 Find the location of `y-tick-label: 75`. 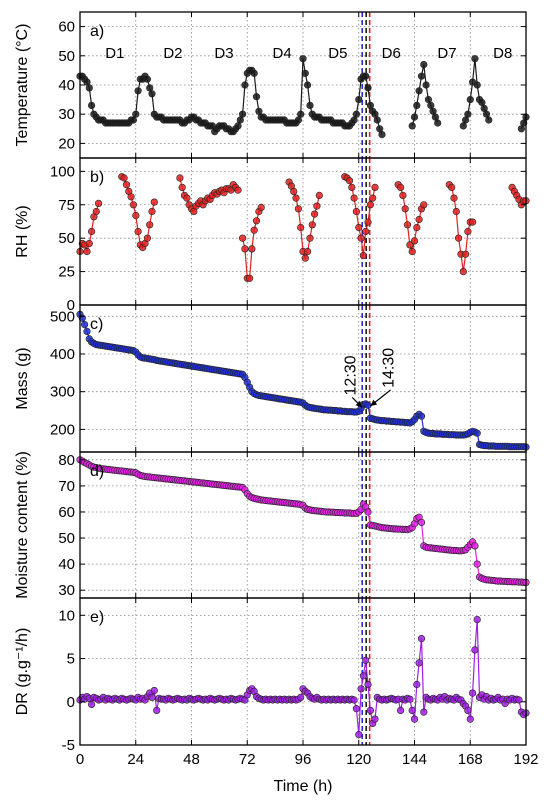

y-tick-label: 75 is located at coordinates (66, 205).